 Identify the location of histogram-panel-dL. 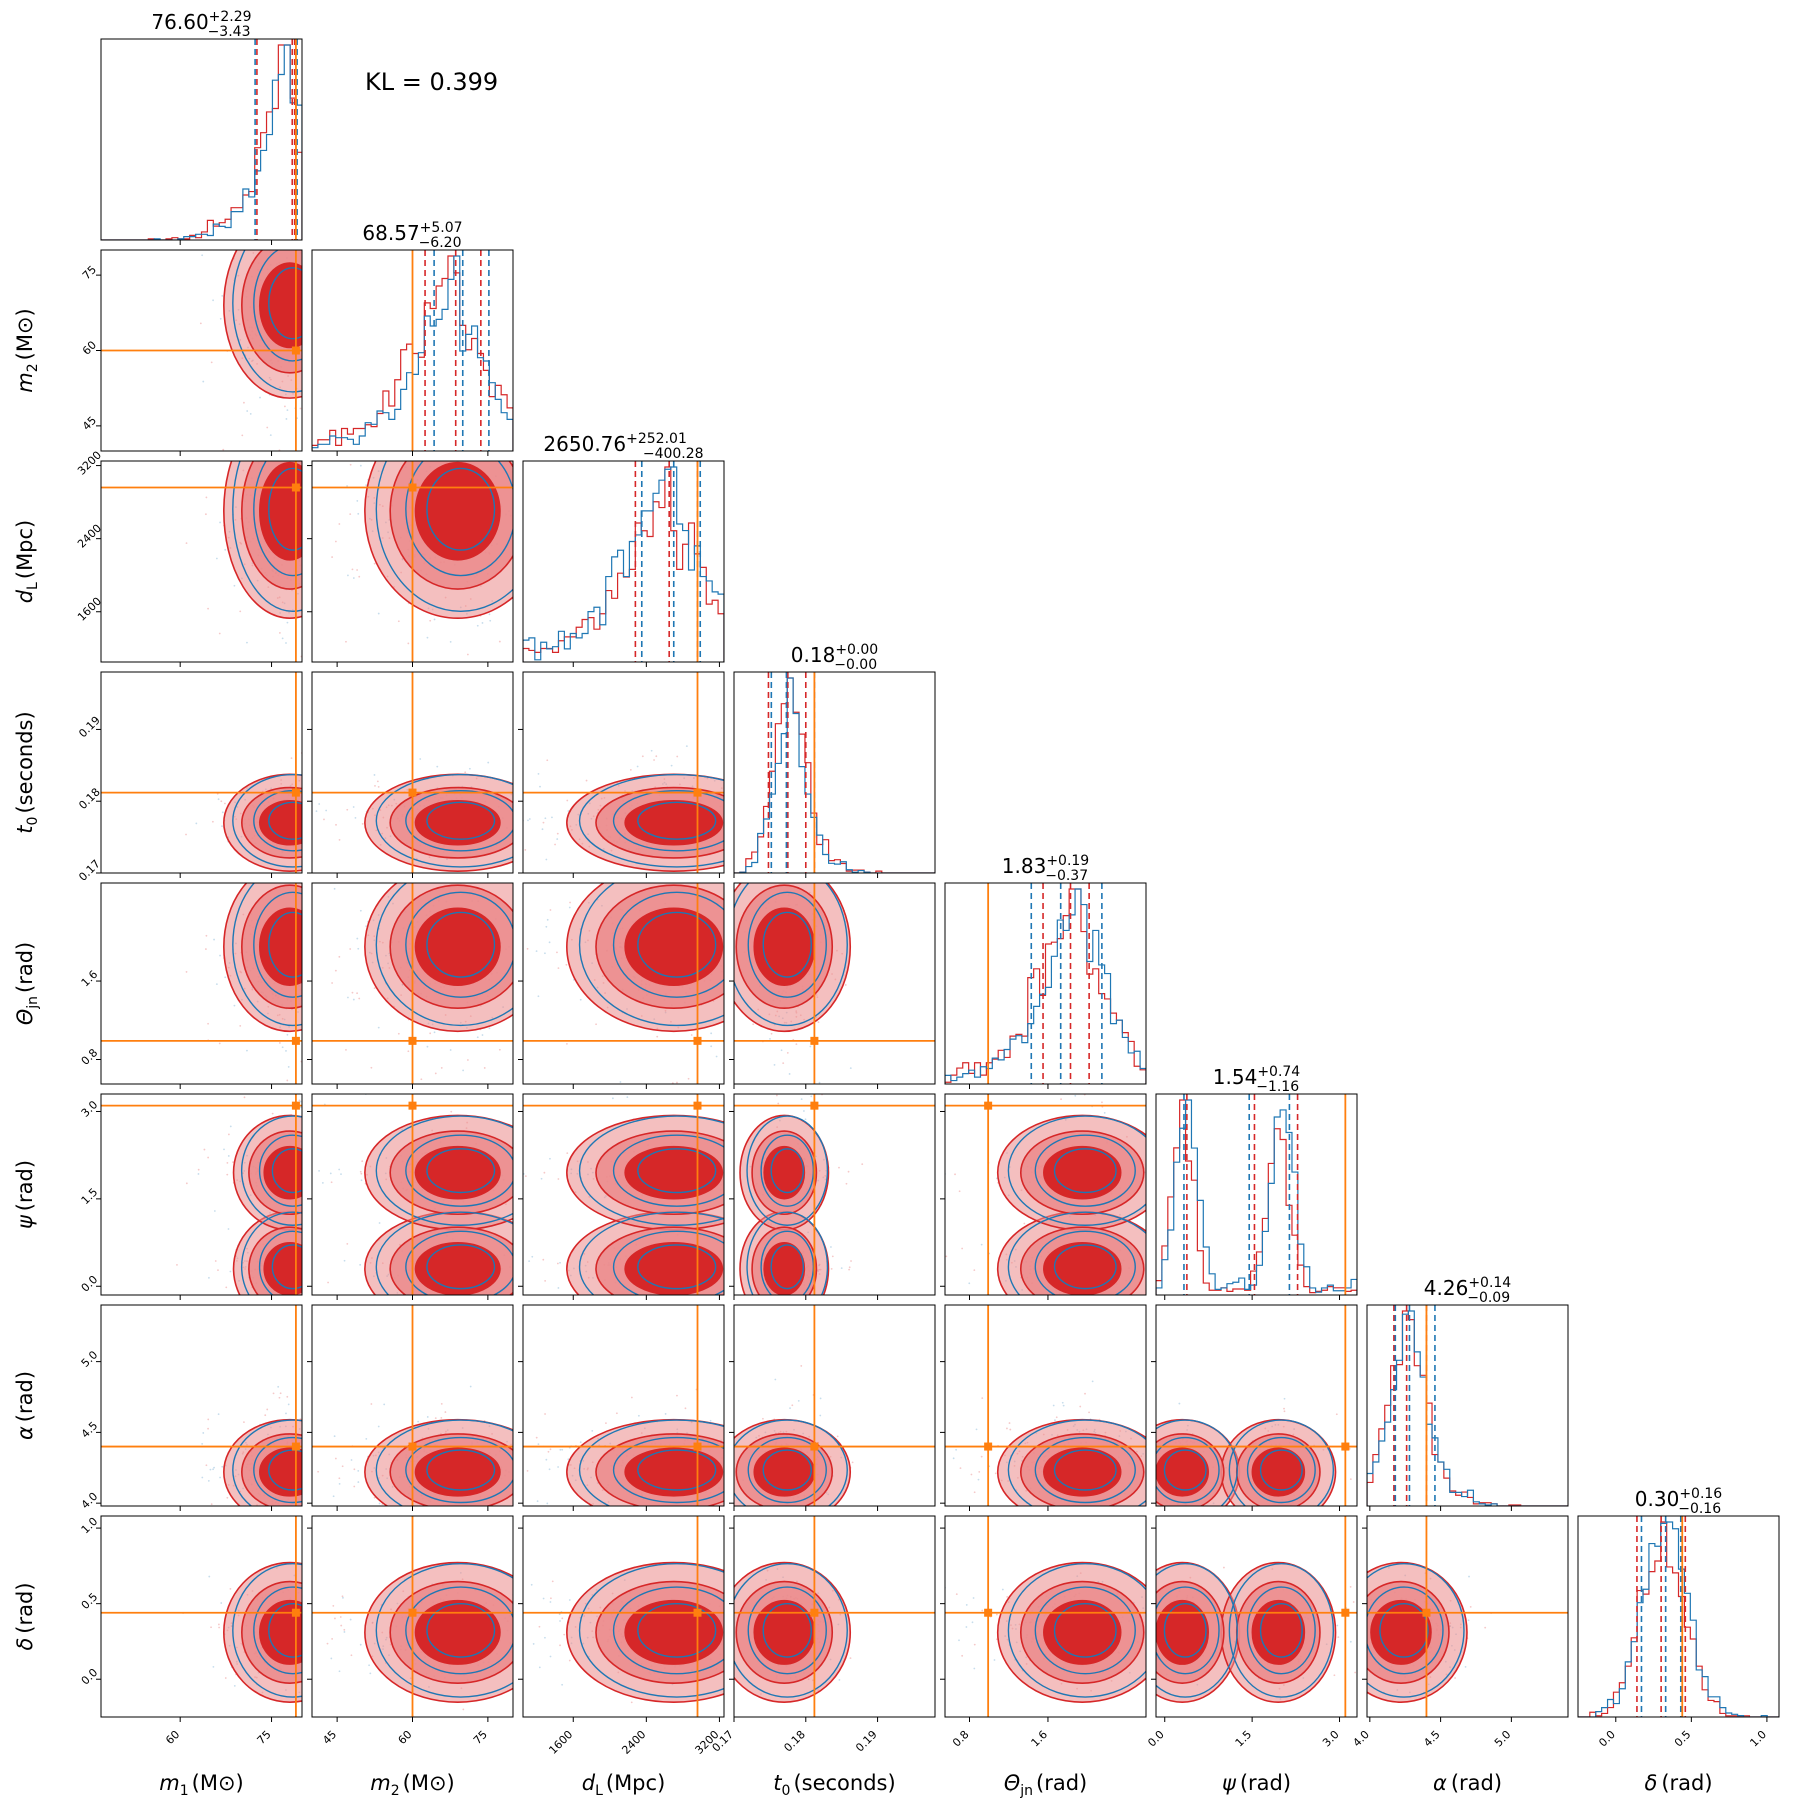
(623, 561).